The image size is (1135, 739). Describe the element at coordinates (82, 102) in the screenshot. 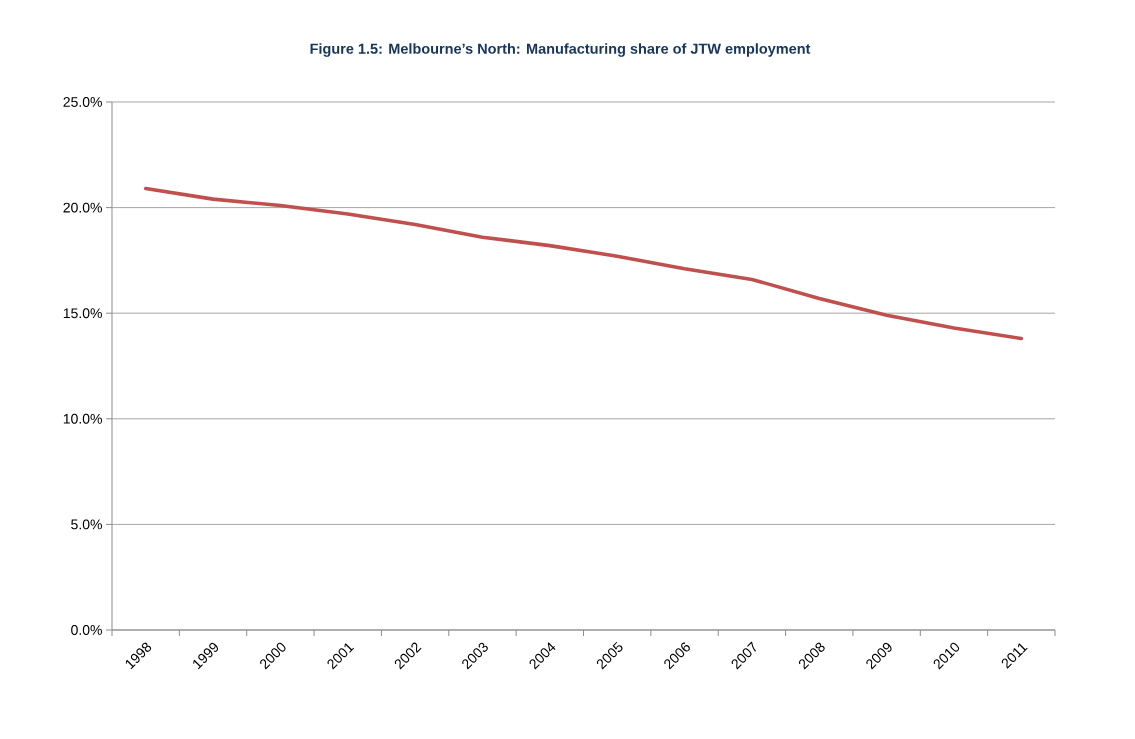

I see `y-tick-label: 25.0%` at that location.